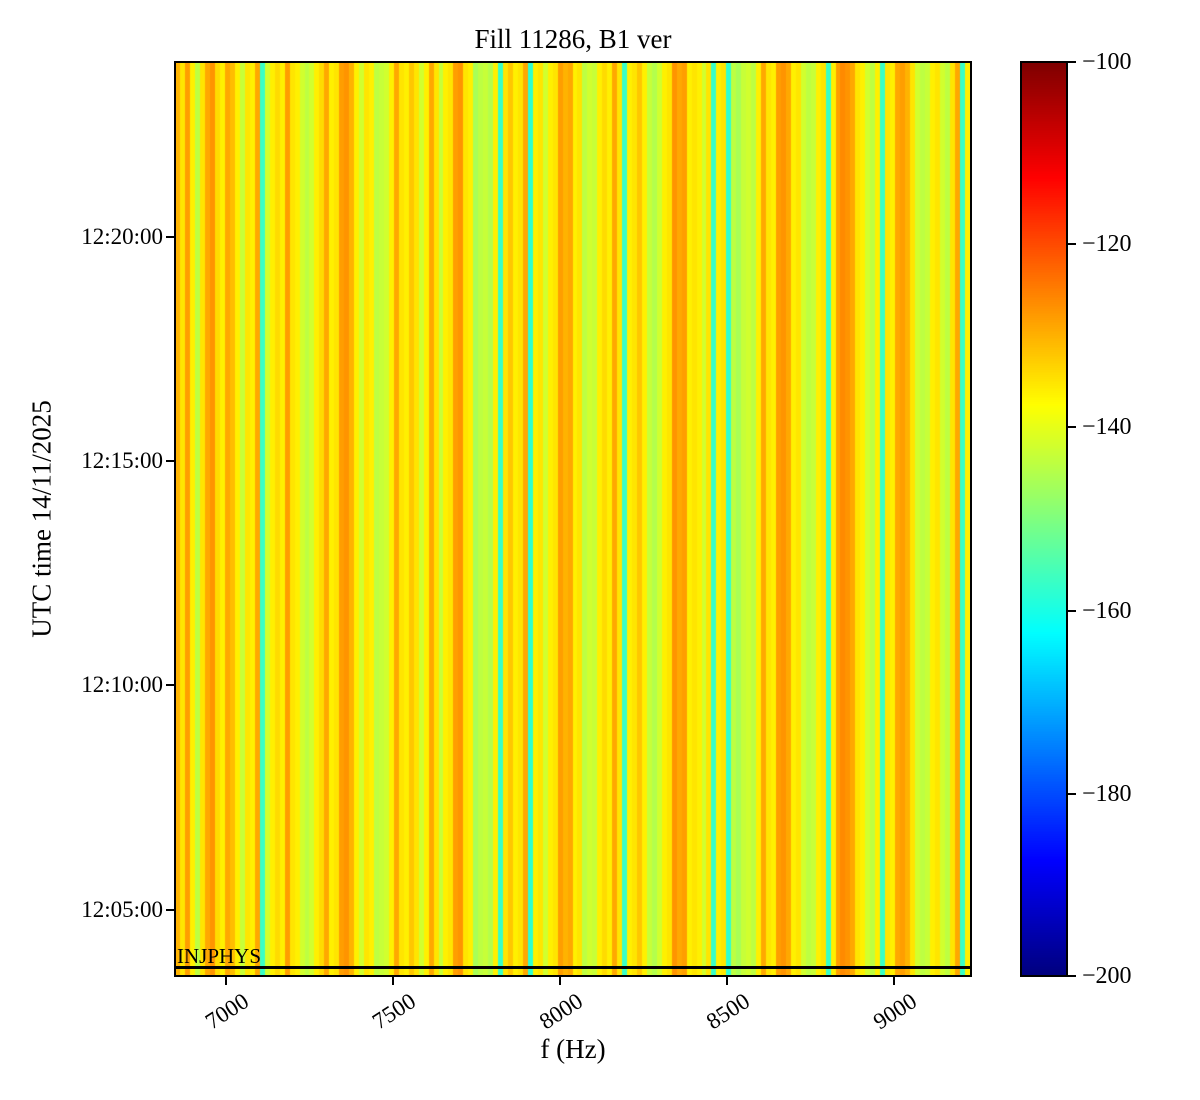 The width and height of the screenshot is (1200, 1100). What do you see at coordinates (1107, 62) in the screenshot?
I see `colorbar-tick-label: −100` at bounding box center [1107, 62].